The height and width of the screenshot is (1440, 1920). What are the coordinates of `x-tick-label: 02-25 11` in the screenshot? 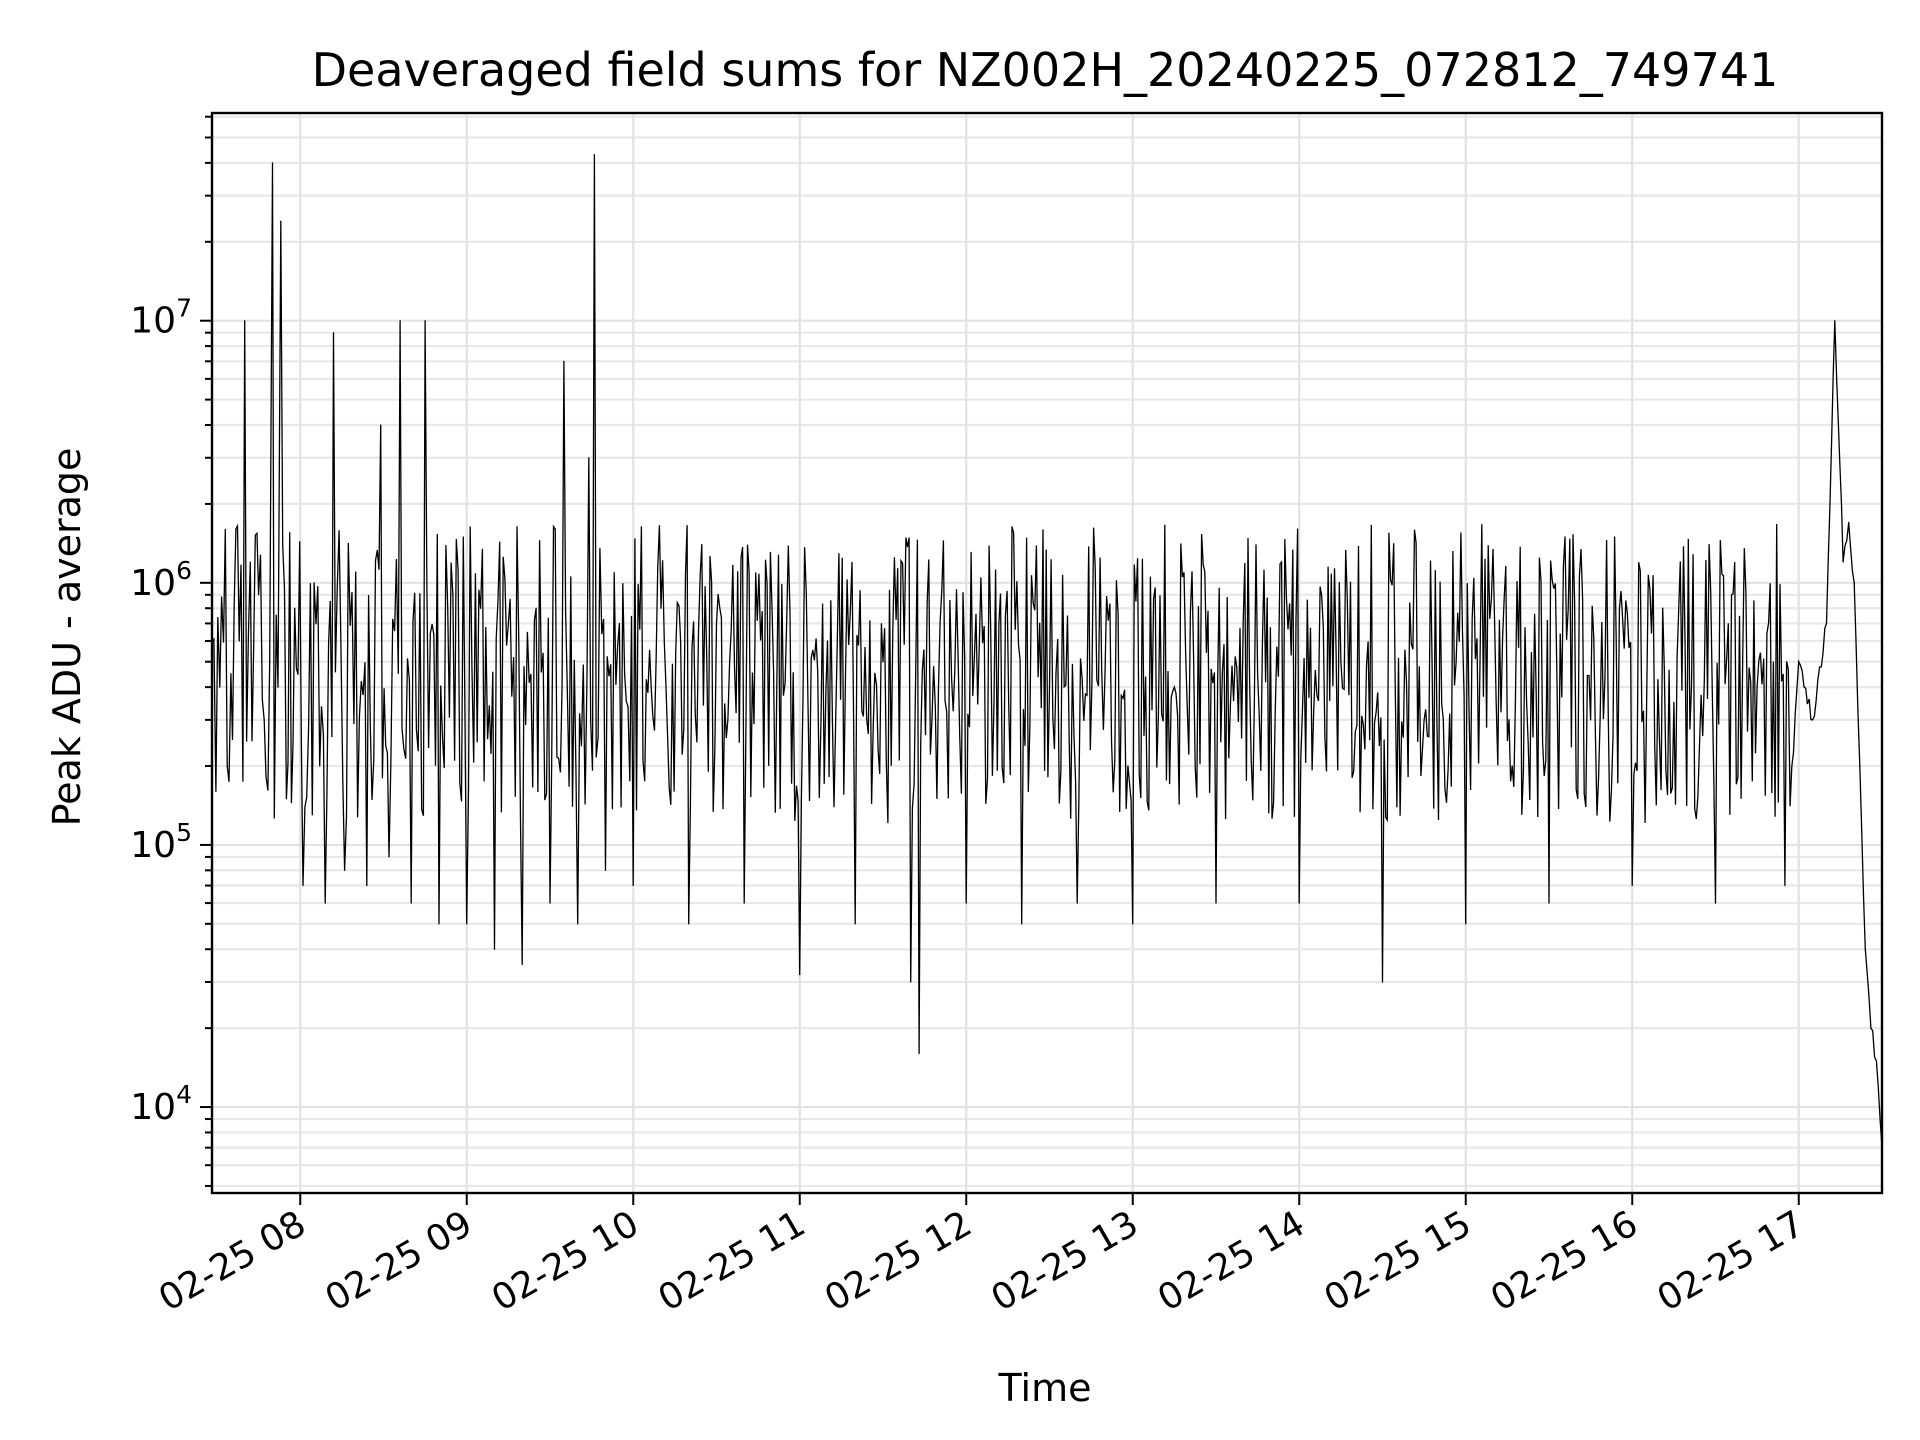 It's located at (732, 1261).